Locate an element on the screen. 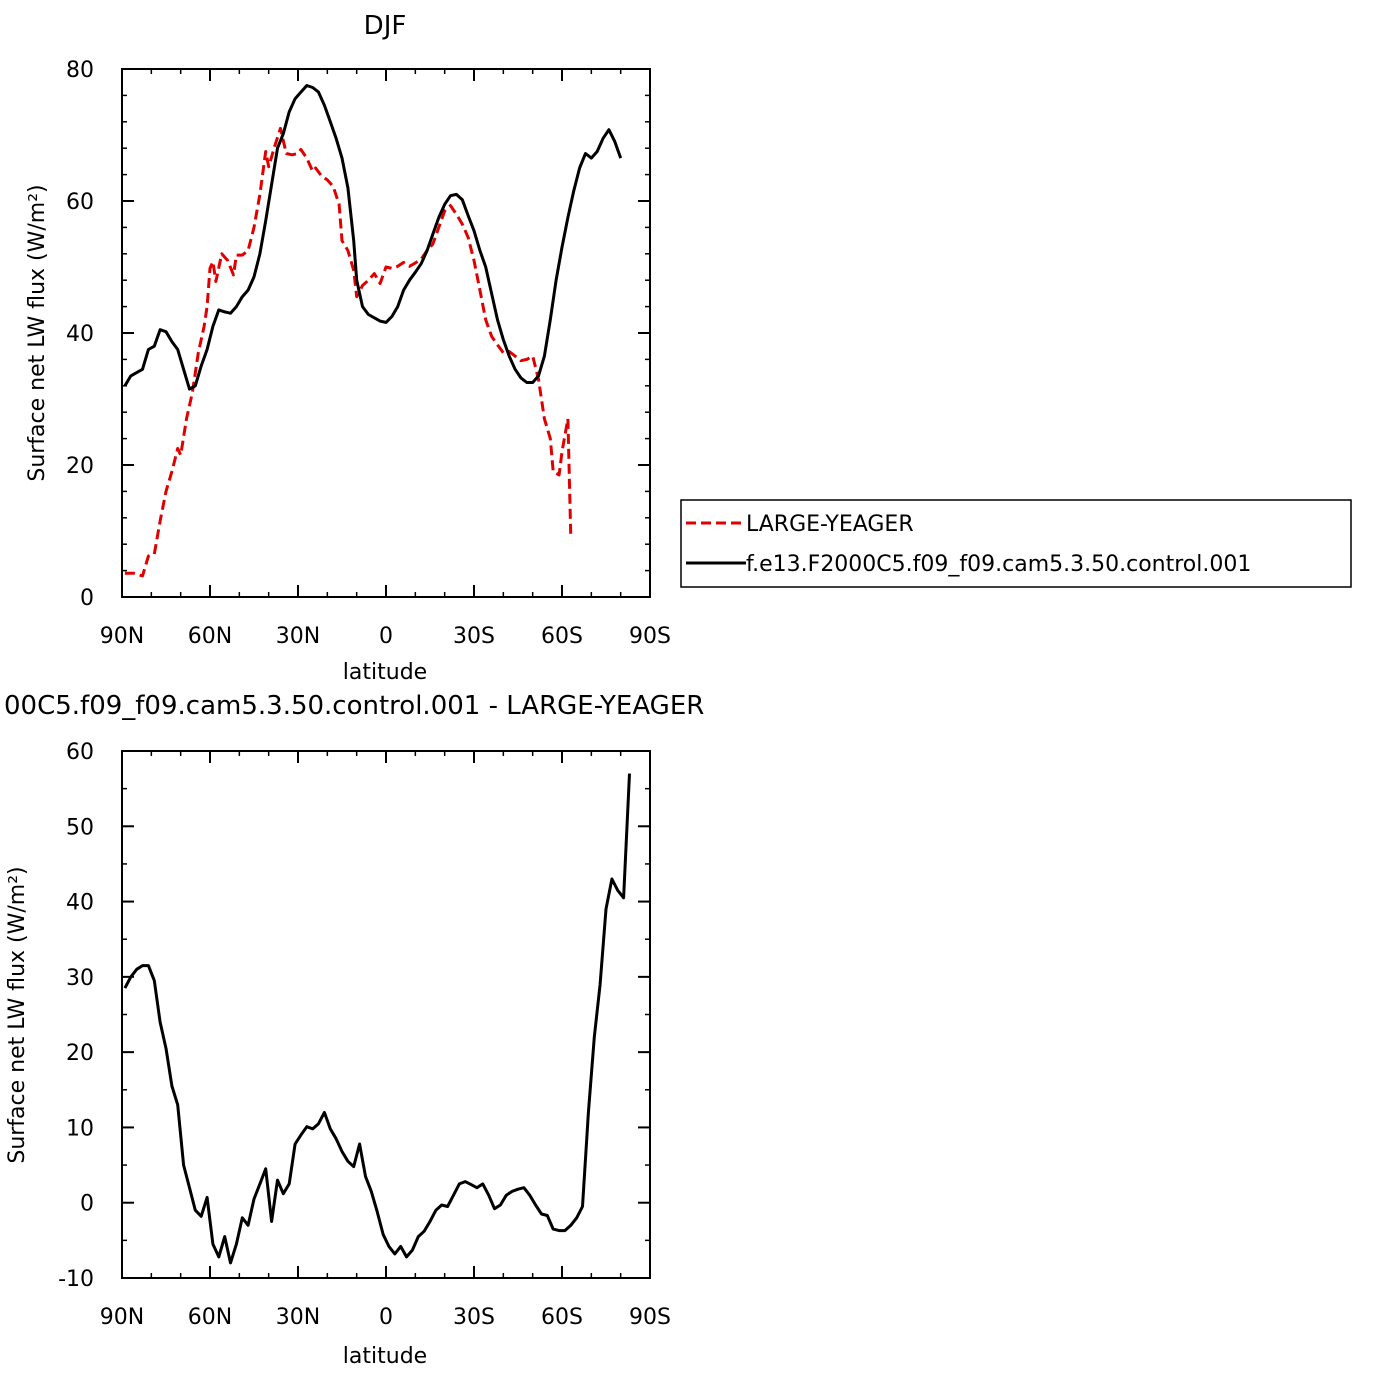 This screenshot has height=1374, width=1374. bottom-series is located at coordinates (377, 1019).